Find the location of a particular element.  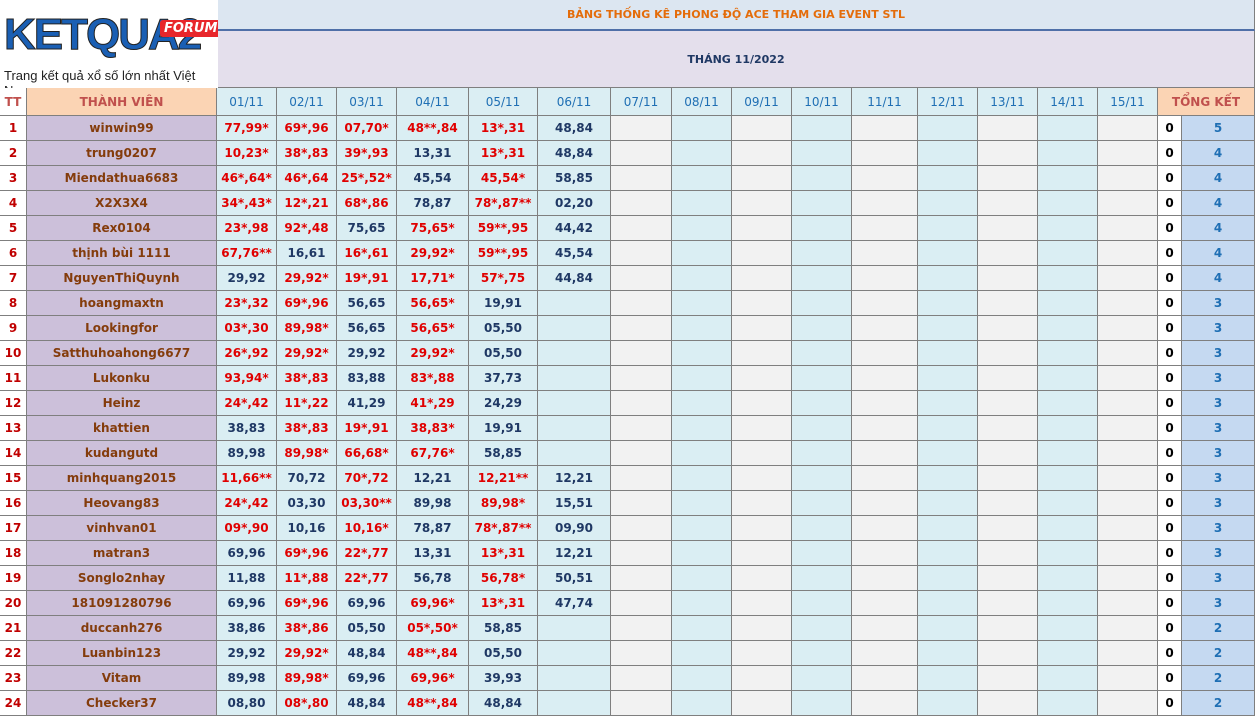

result-cell: 45,54 is located at coordinates (433, 178).